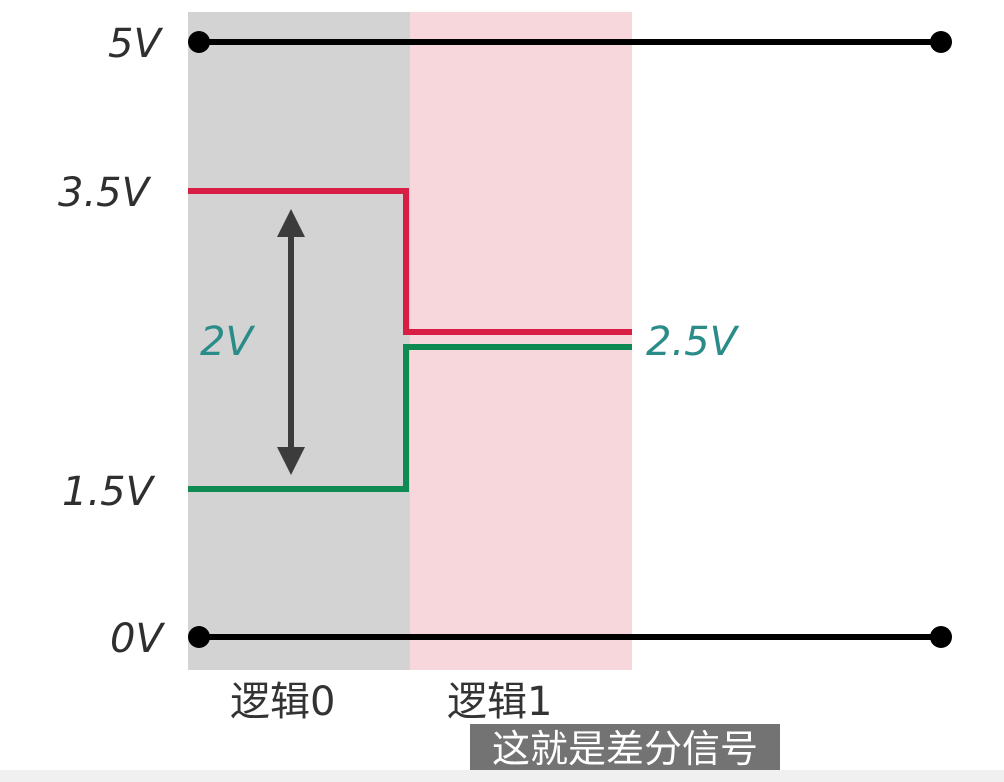 This screenshot has height=782, width=1004. What do you see at coordinates (291, 461) in the screenshot?
I see `difference-arrow-down-head` at bounding box center [291, 461].